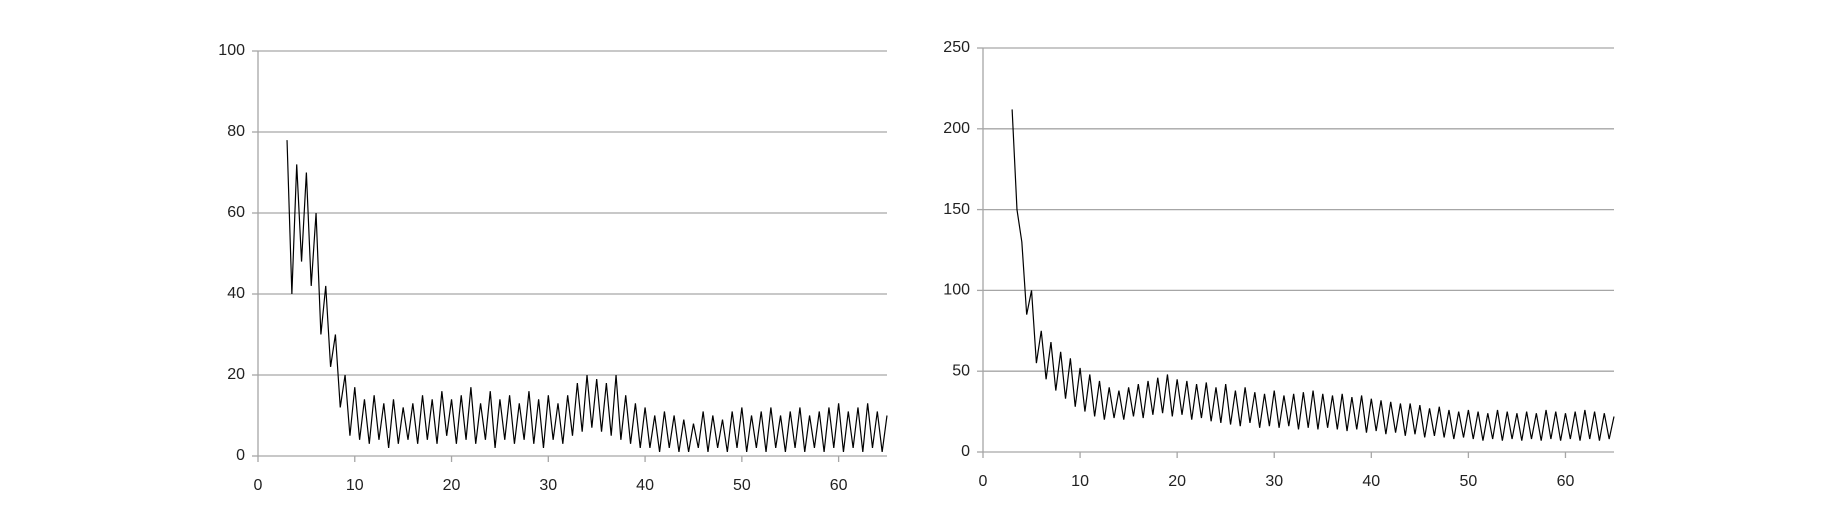 This screenshot has height=525, width=1821. I want to click on y-tick-label: 40, so click(236, 293).